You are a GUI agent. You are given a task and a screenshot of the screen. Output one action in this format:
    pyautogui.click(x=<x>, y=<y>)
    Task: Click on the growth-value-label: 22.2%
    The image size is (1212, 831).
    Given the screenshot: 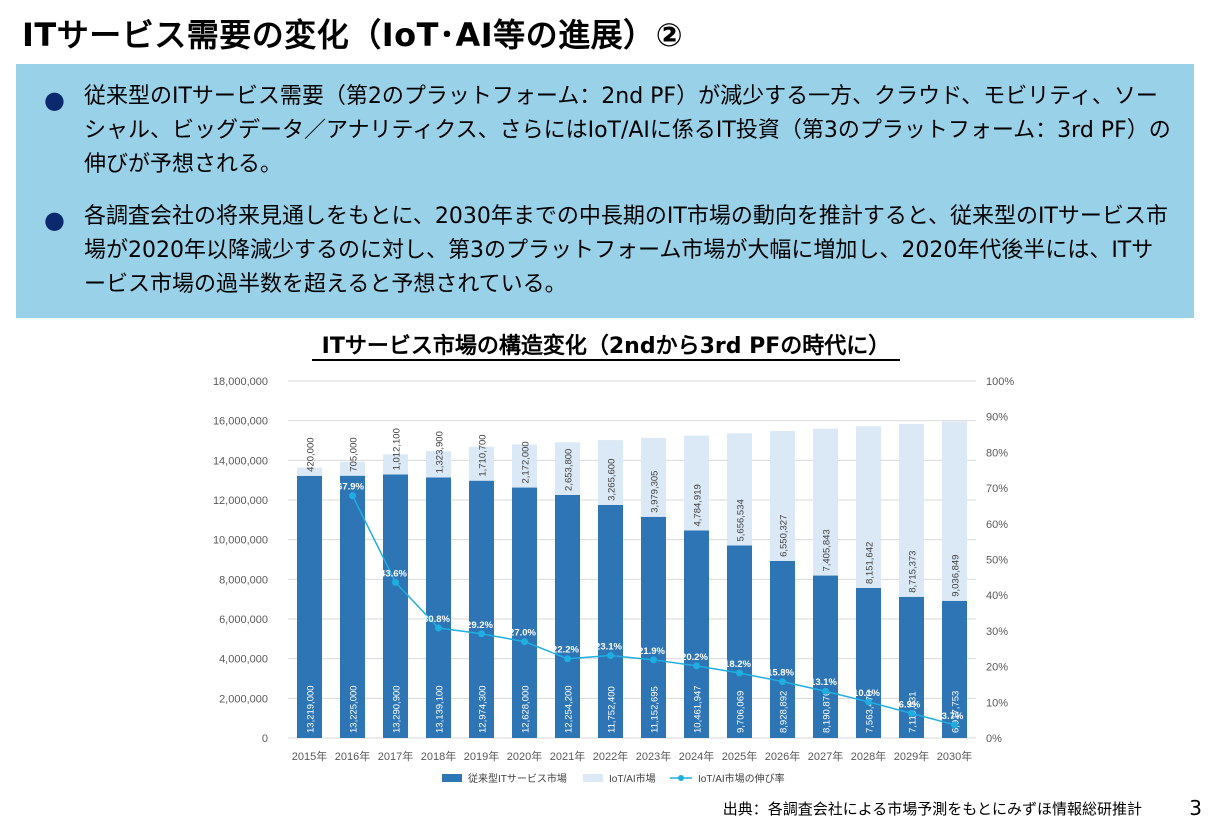 What is the action you would take?
    pyautogui.click(x=565, y=650)
    